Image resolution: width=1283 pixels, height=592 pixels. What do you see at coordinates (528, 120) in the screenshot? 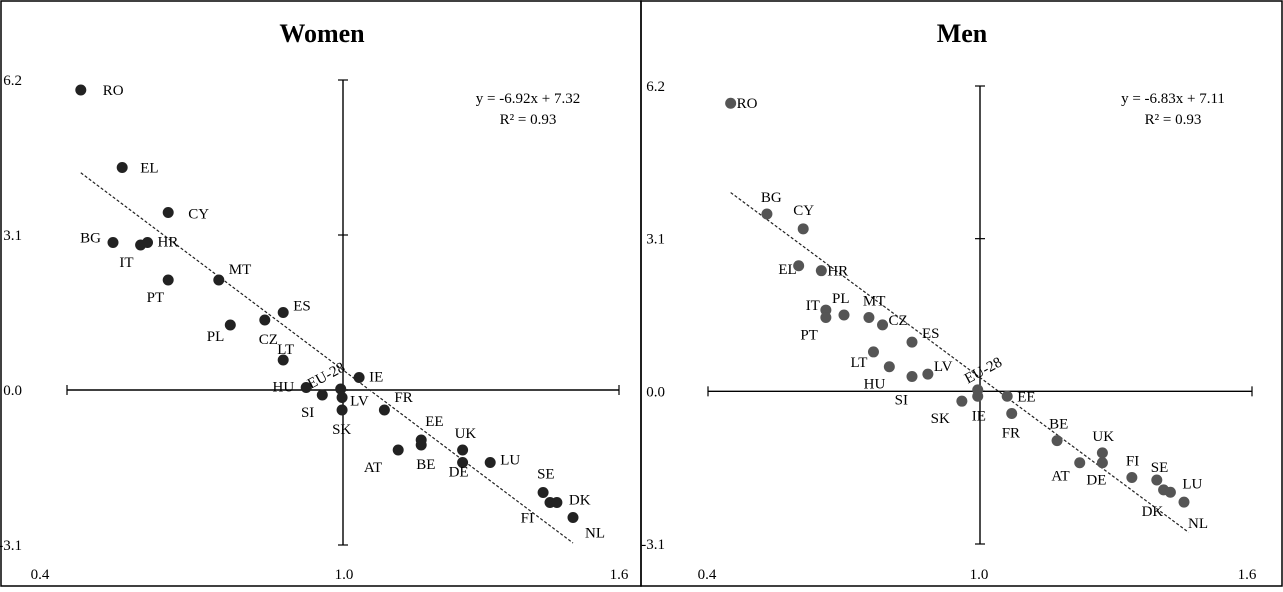
I see `r-squared-women: R² = 0.93` at bounding box center [528, 120].